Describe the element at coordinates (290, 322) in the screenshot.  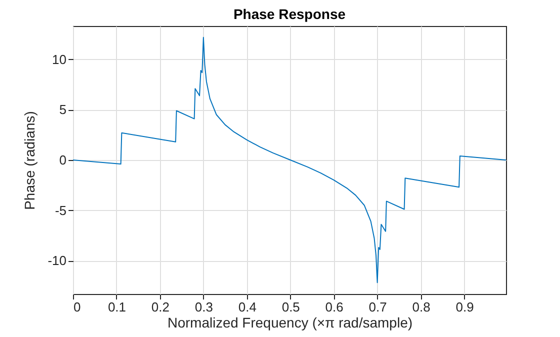
I see `x-axis-title: Normalized Frequency (×π rad/sample)` at that location.